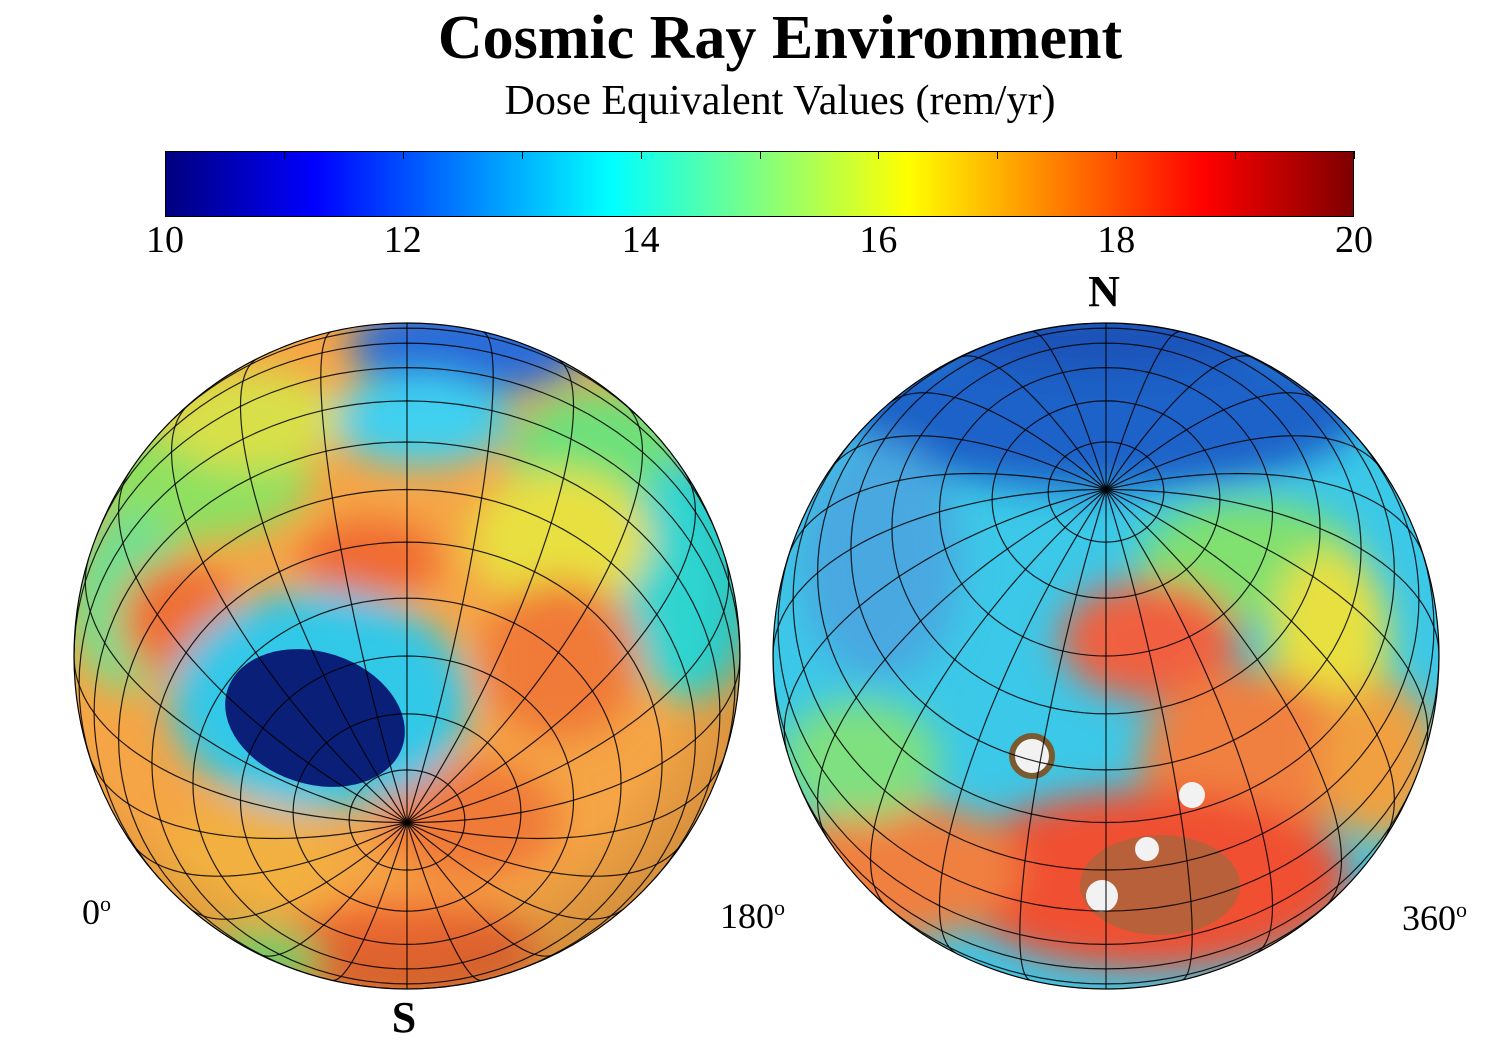  Describe the element at coordinates (96, 911) in the screenshot. I see `lon-label-0: 0o` at that location.